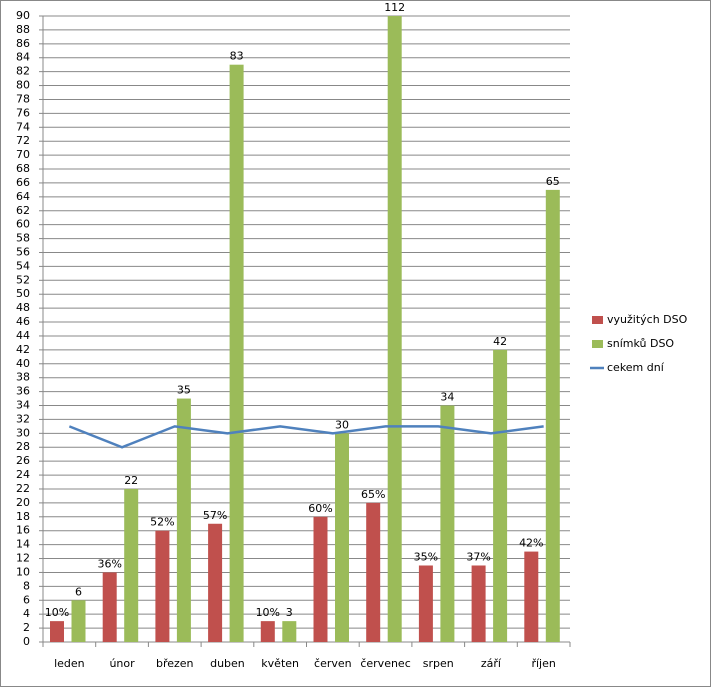 Image resolution: width=712 pixels, height=692 pixels. What do you see at coordinates (26, 641) in the screenshot?
I see `y-tick-label: 0` at bounding box center [26, 641].